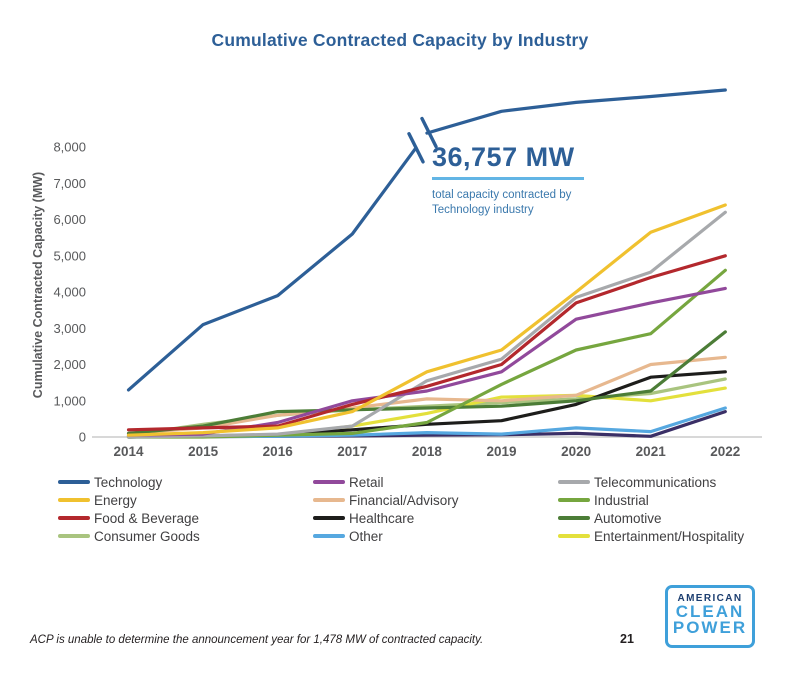 Image resolution: width=800 pixels, height=675 pixels. What do you see at coordinates (38, 285) in the screenshot?
I see `y-axis-title: Cumulative Contracted Capacity (MW)` at bounding box center [38, 285].